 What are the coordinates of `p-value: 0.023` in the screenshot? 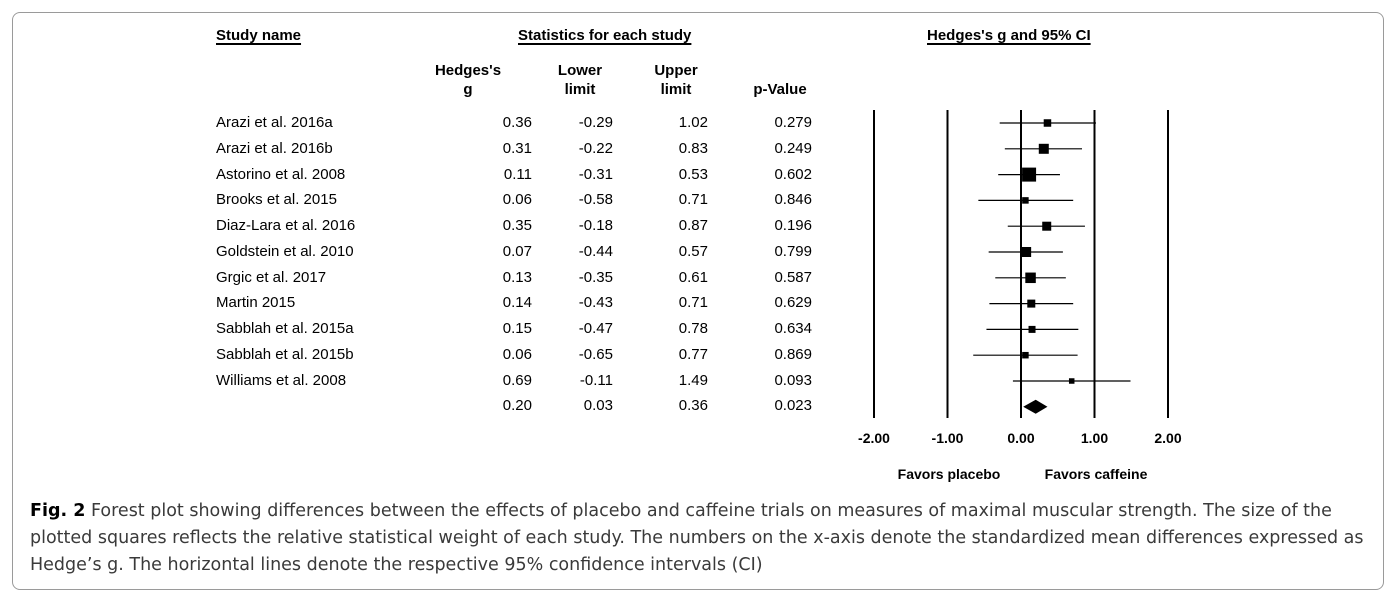 It's located at (793, 405).